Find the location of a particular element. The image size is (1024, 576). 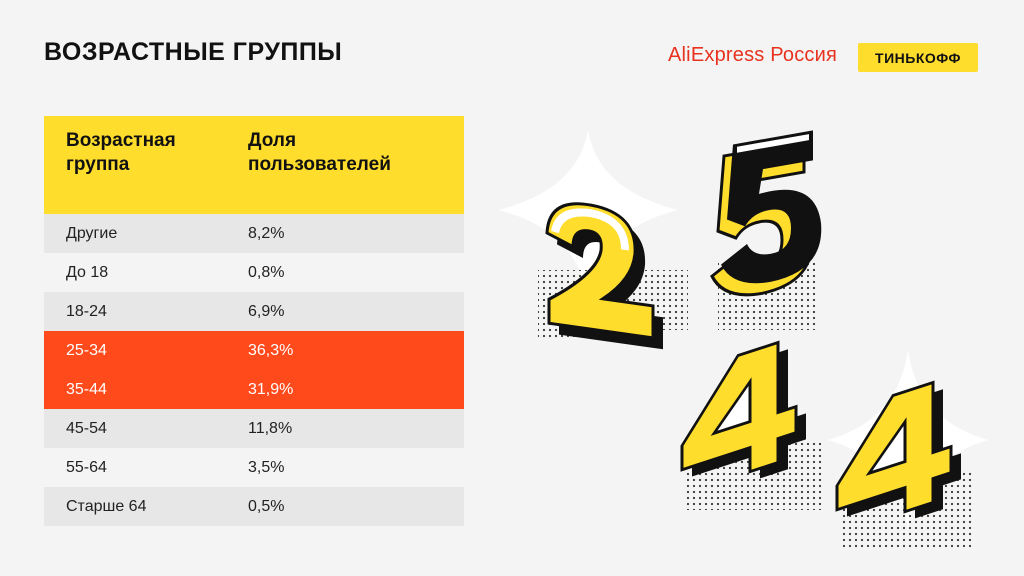

table-row: Другие 8,2% is located at coordinates (254, 233).